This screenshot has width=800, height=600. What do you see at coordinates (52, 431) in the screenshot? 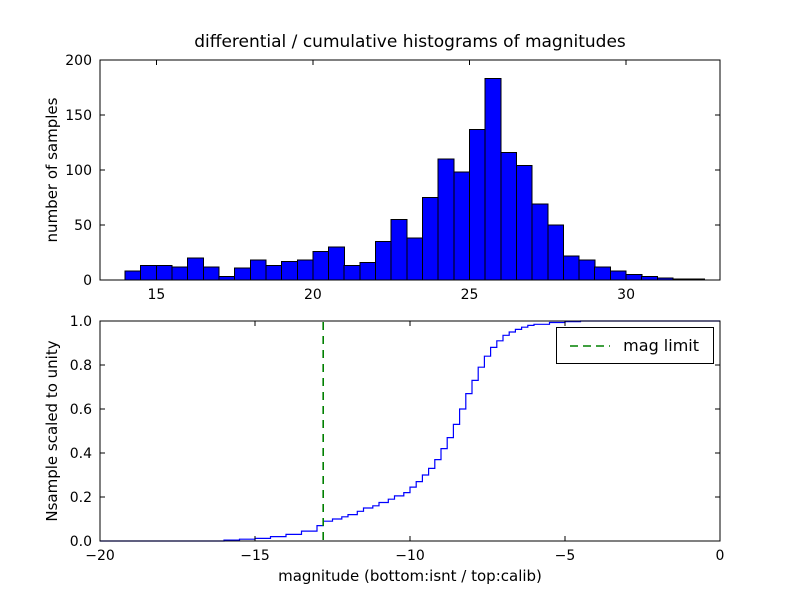
I see `bottom-chart-ylabel: Nsample scaled to unity` at bounding box center [52, 431].